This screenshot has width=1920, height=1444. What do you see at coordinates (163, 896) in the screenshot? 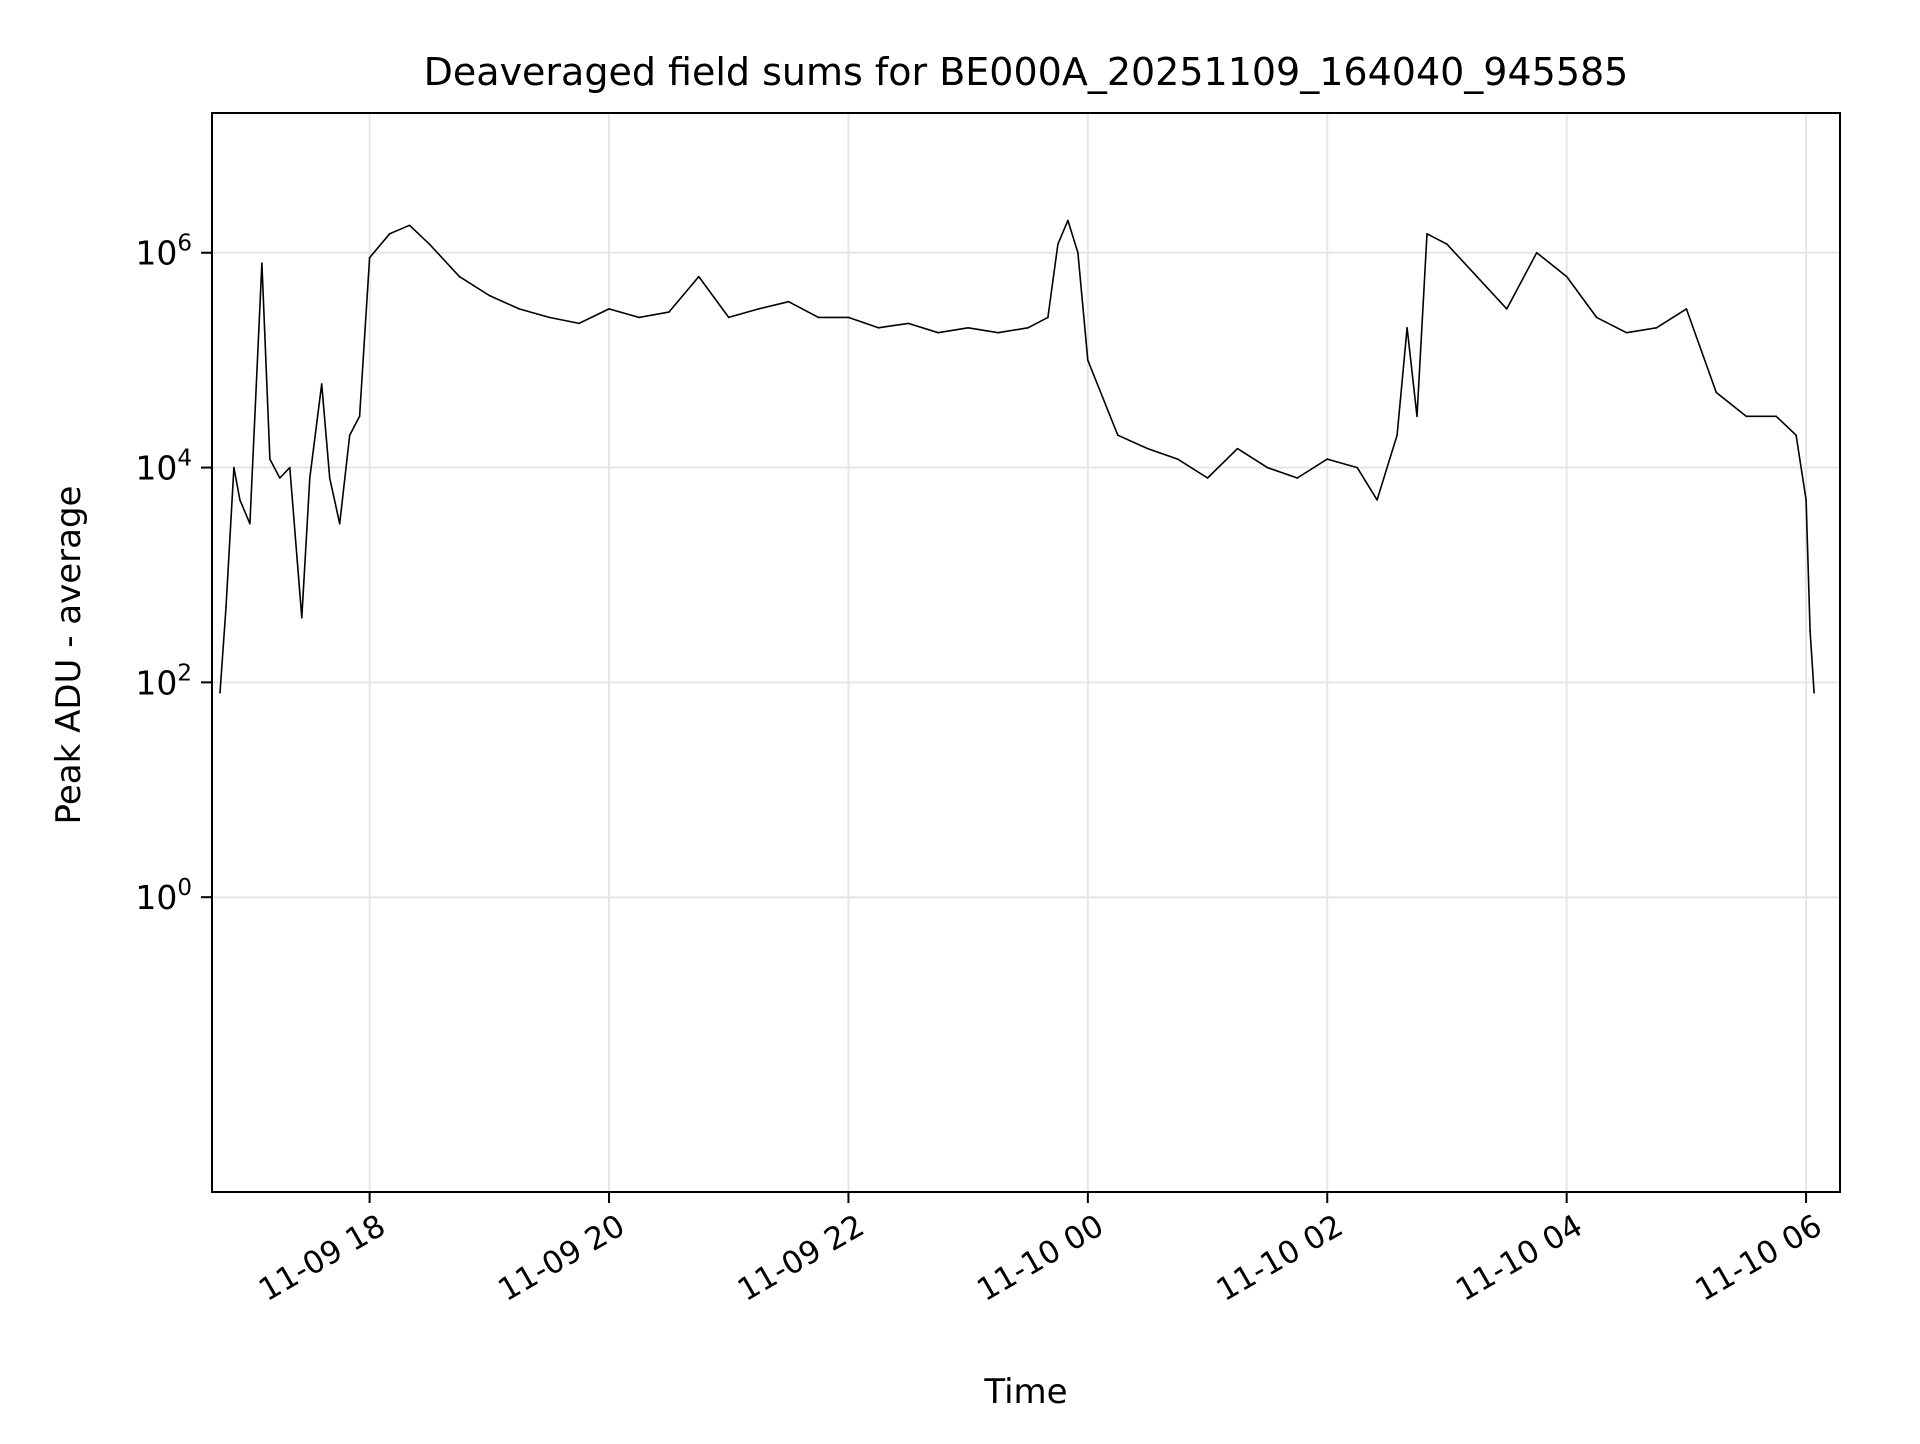
I see `y-tick-label: 100` at bounding box center [163, 896].